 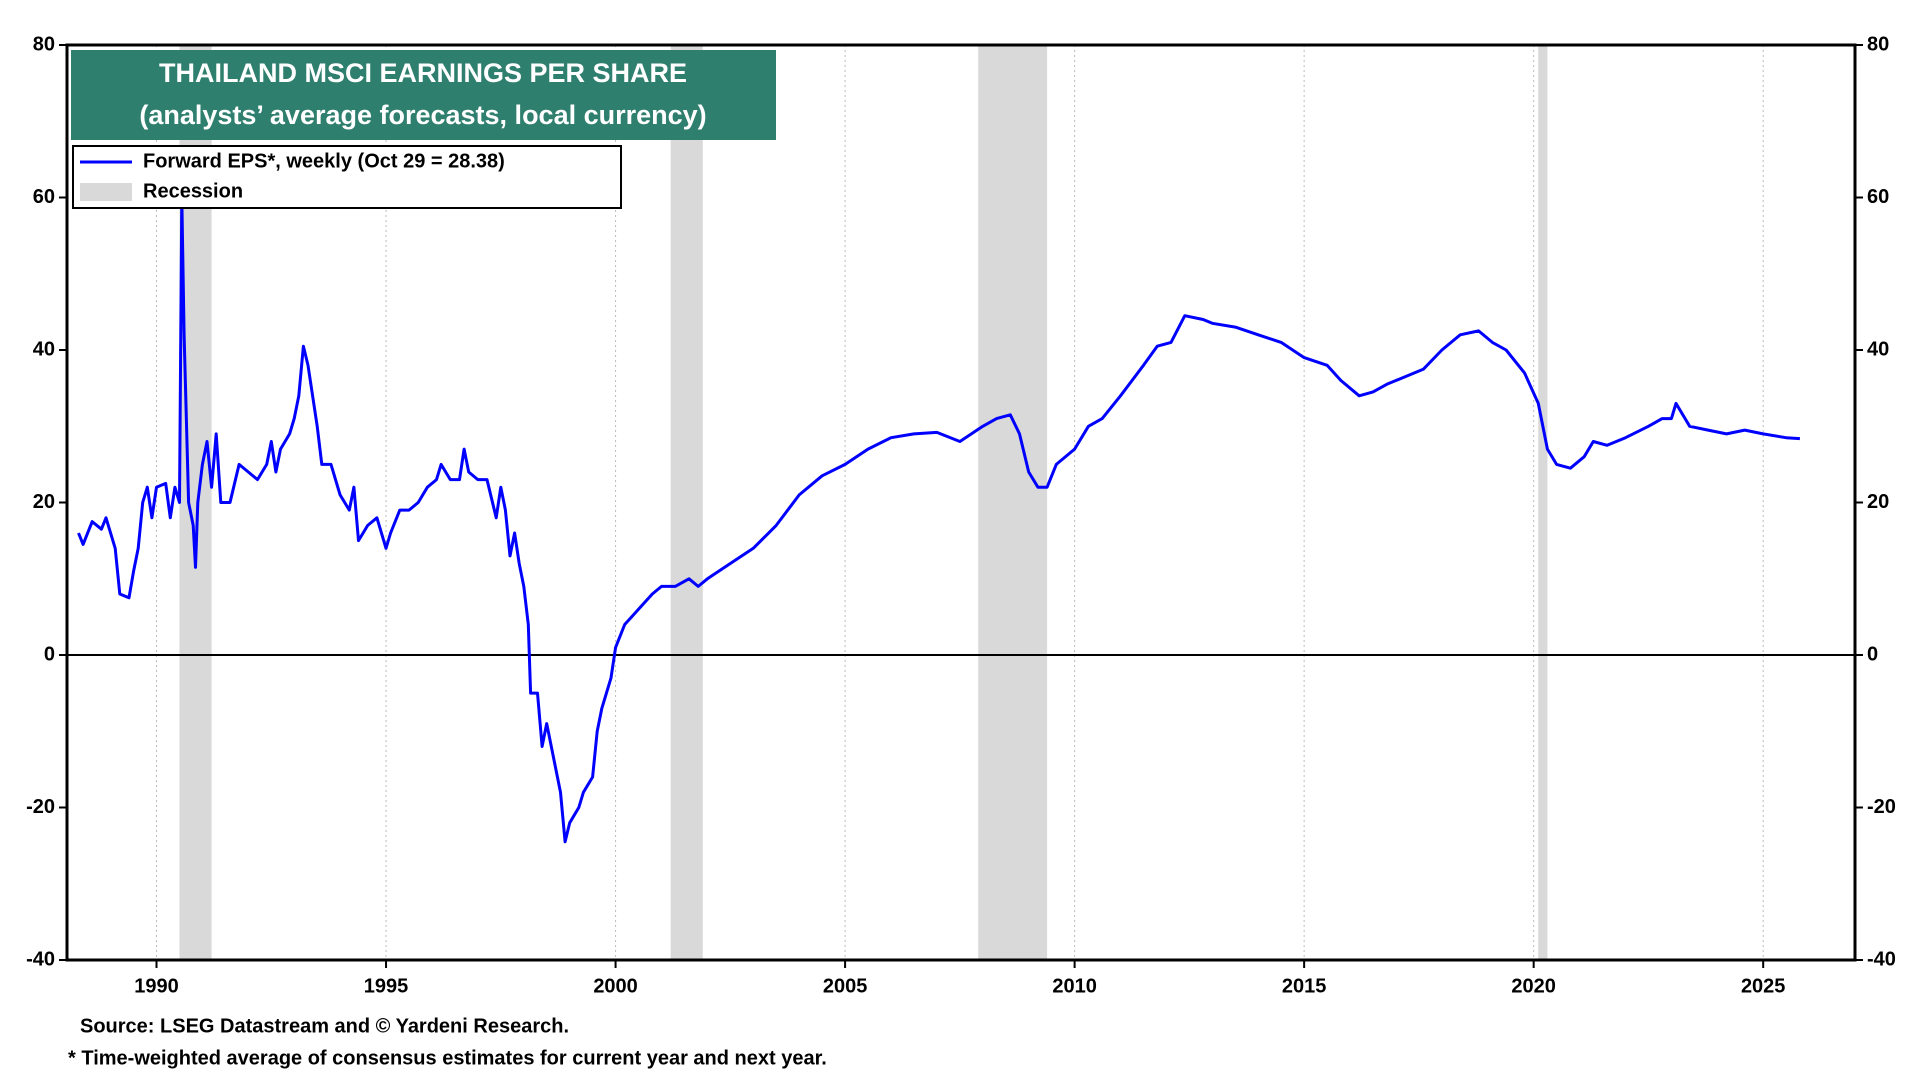 I want to click on y-tick-label: 60, so click(x=44, y=197).